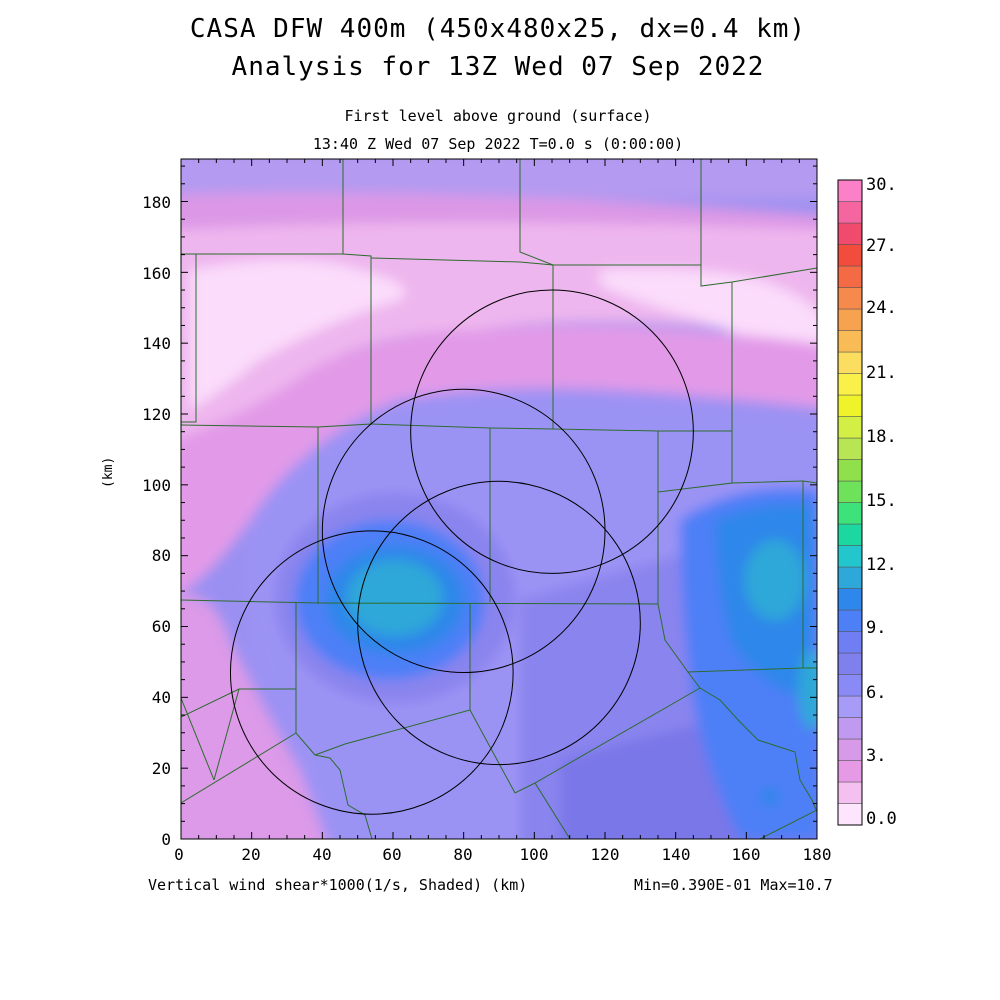 The width and height of the screenshot is (1000, 1000). Describe the element at coordinates (156, 485) in the screenshot. I see `y-tick-label: 100` at that location.